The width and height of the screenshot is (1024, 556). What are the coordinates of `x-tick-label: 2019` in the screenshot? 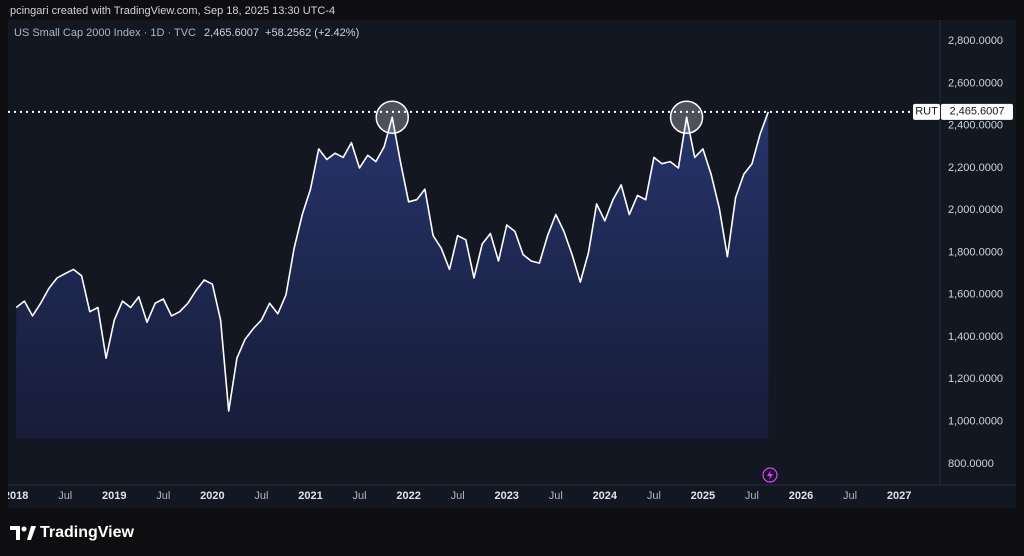 It's located at (114, 496).